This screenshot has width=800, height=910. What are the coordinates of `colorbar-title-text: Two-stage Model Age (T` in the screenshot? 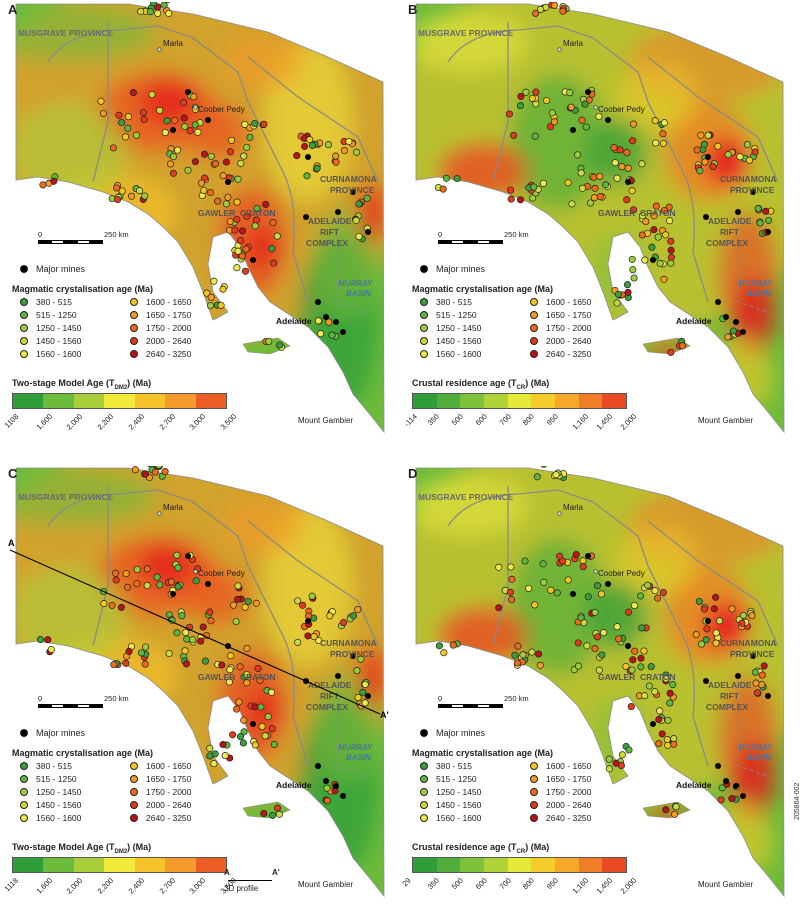 It's located at (63, 847).